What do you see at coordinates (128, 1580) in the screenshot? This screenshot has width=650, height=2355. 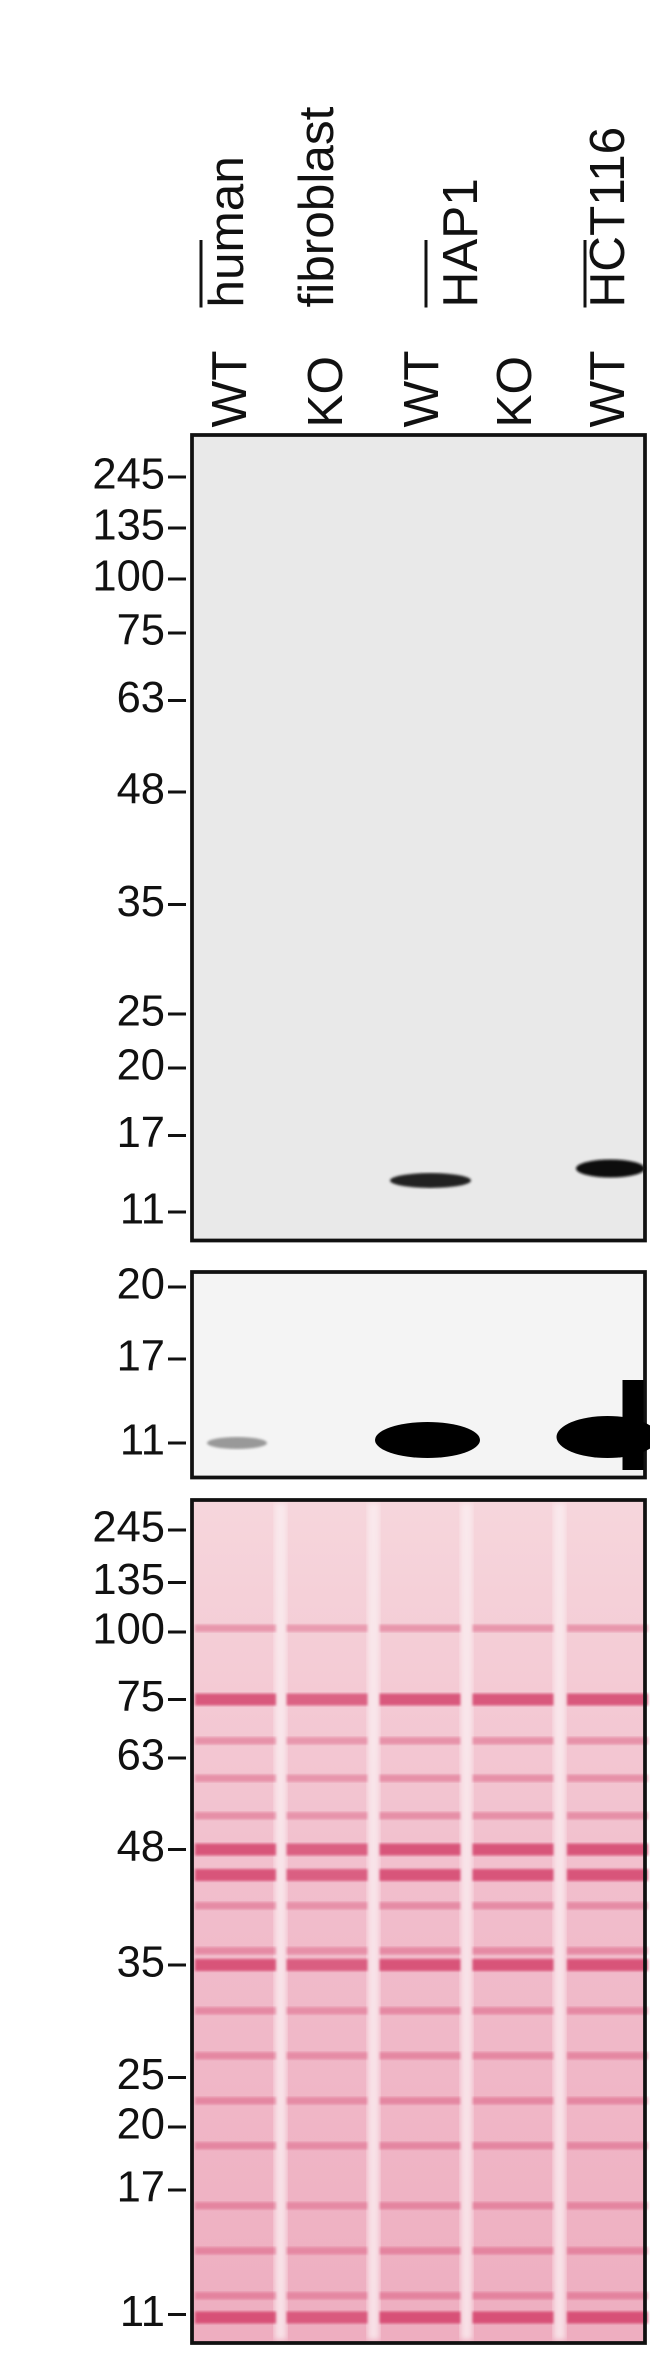 I see `marker-label: 135` at bounding box center [128, 1580].